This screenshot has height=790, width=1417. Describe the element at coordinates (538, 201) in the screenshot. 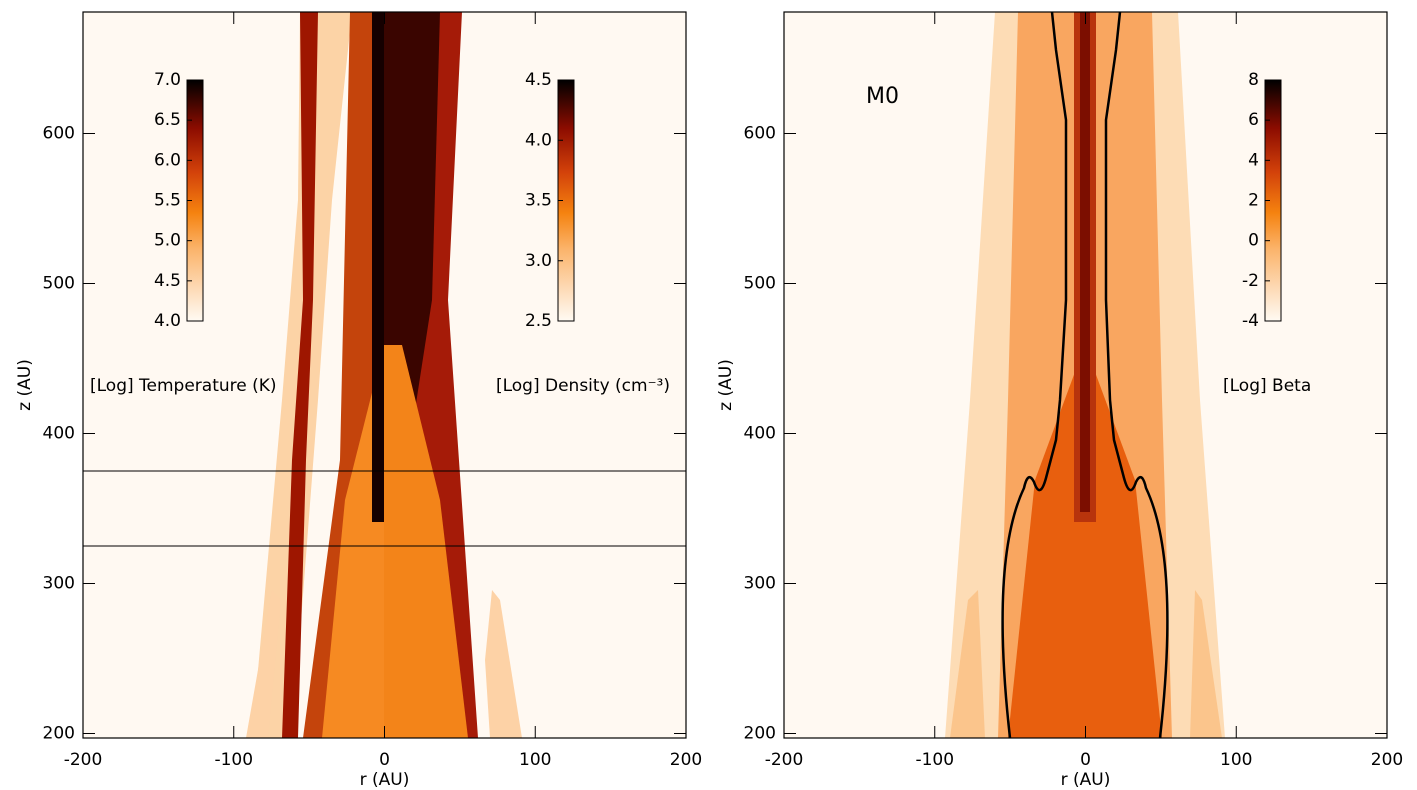

I see `colorbar-tick-label: 3.5` at that location.